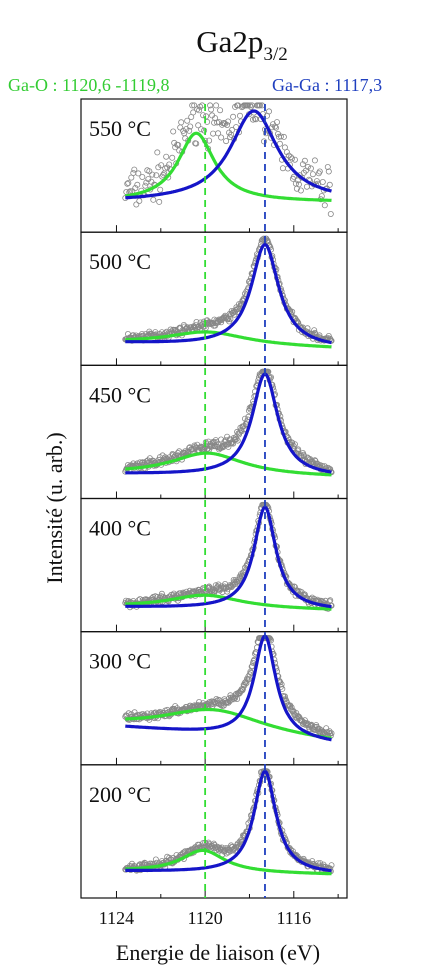  What do you see at coordinates (120, 528) in the screenshot?
I see `panel-label: 400 °C` at bounding box center [120, 528].